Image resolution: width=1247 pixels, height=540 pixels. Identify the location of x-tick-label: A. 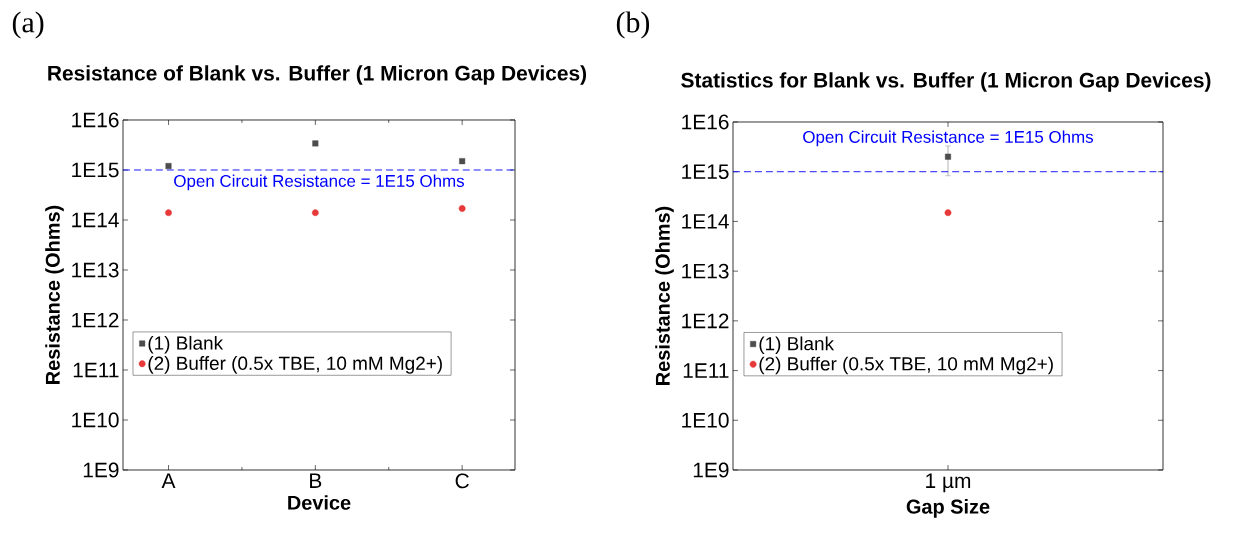
(168, 480).